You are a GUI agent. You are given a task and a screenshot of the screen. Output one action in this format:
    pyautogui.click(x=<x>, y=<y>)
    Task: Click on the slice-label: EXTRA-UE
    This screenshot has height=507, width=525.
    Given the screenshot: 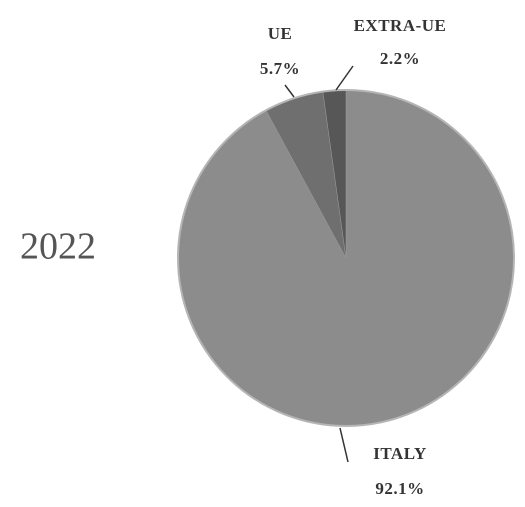 What is the action you would take?
    pyautogui.click(x=400, y=25)
    